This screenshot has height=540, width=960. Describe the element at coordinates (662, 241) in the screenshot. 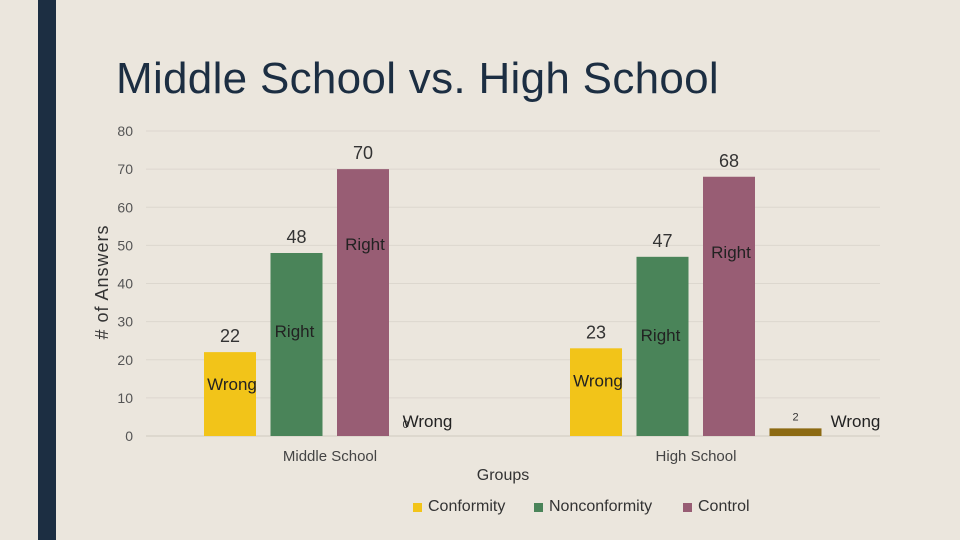

I see `data-label: 47` at that location.